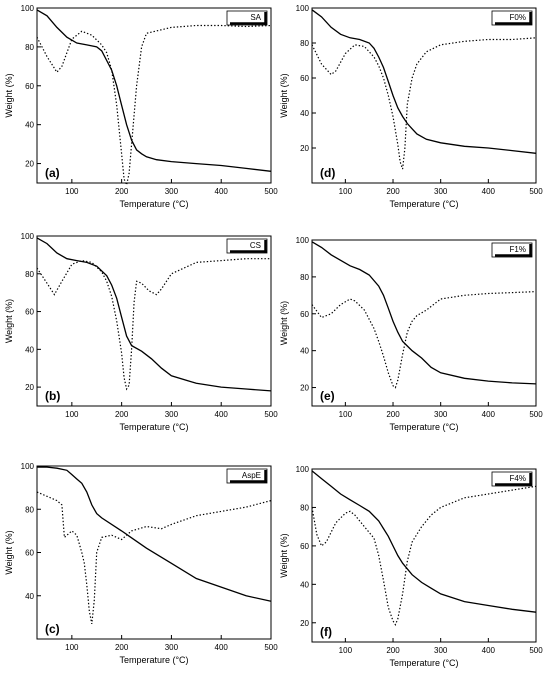  I want to click on panel-label: (b), so click(52, 396).